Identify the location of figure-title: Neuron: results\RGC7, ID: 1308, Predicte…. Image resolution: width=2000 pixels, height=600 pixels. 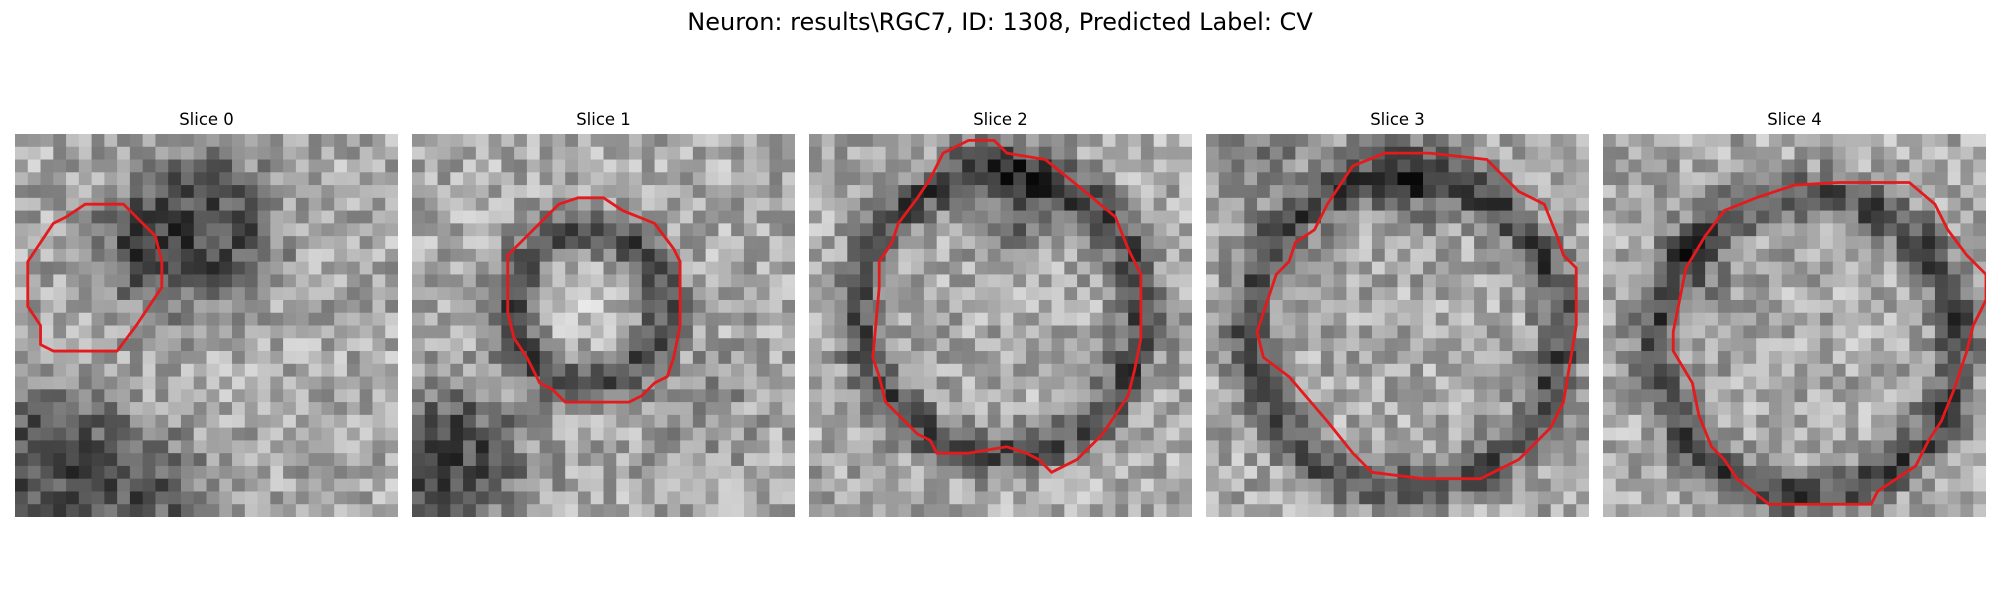
(1000, 22).